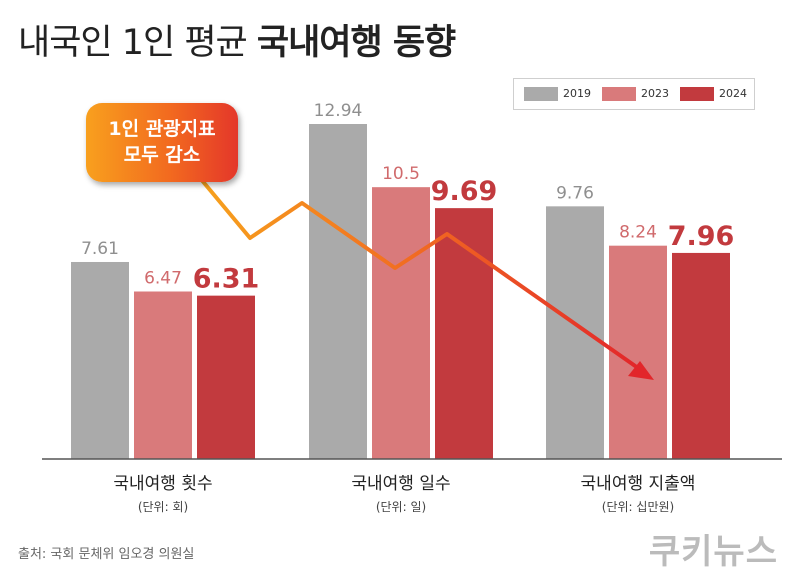 This screenshot has height=577, width=800. What do you see at coordinates (575, 193) in the screenshot?
I see `data-label-3-2019: 9.76` at bounding box center [575, 193].